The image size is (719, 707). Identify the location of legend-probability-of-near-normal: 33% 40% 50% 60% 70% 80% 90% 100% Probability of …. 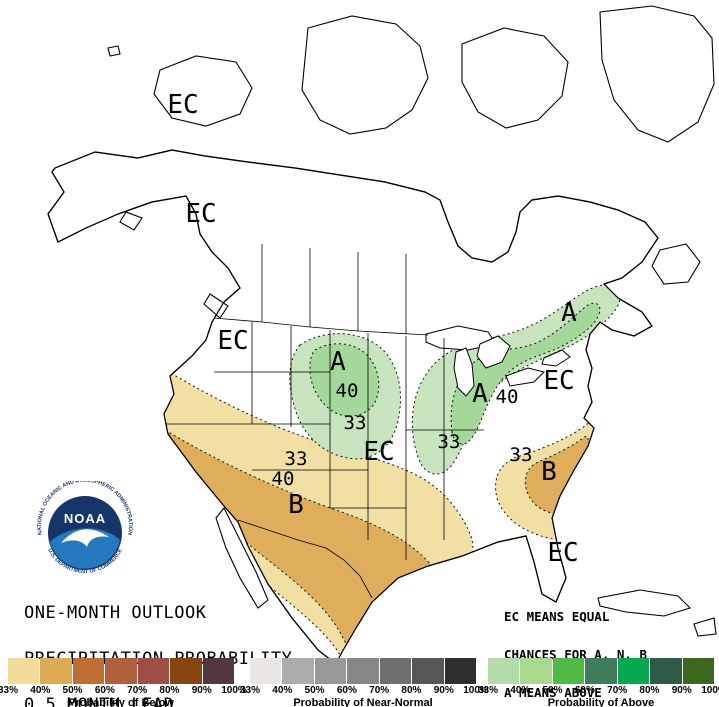
(364, 682).